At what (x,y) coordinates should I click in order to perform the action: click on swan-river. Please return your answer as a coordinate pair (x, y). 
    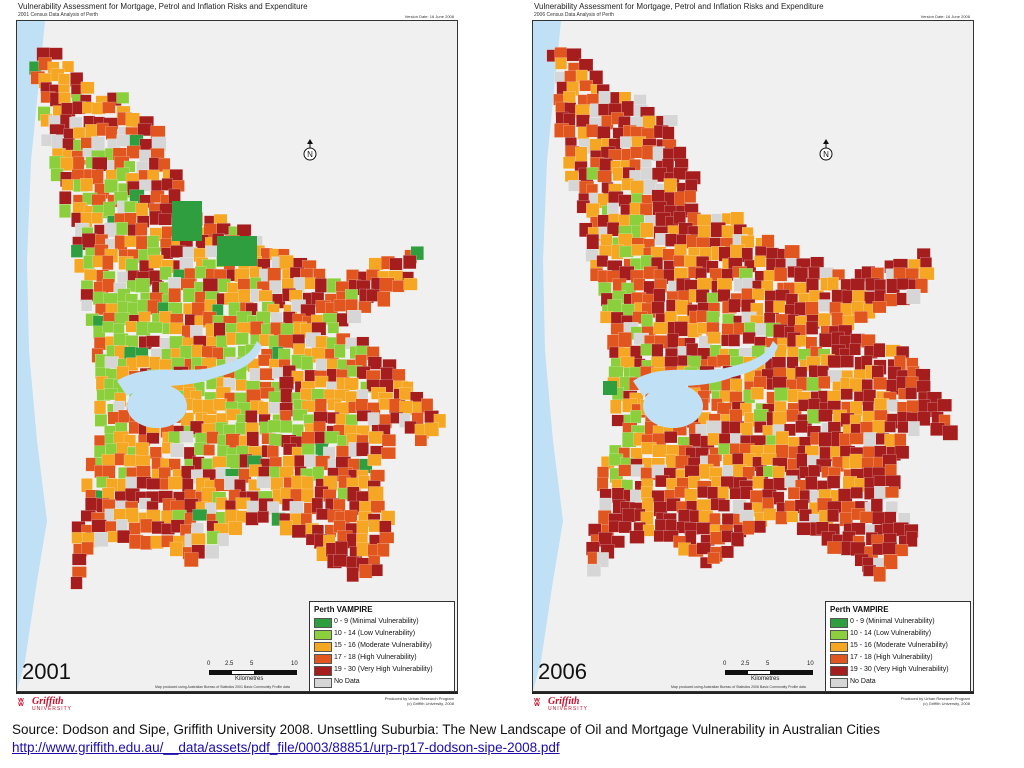
    Looking at the image, I should click on (705, 368).